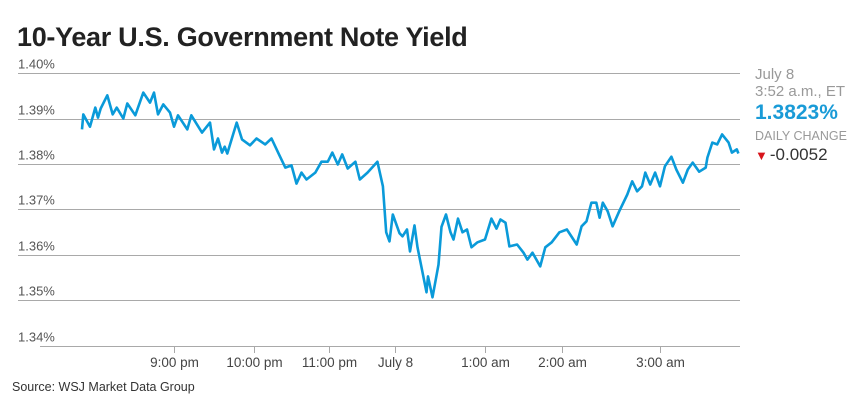  I want to click on daily-change-value: -0.0052, so click(798, 154).